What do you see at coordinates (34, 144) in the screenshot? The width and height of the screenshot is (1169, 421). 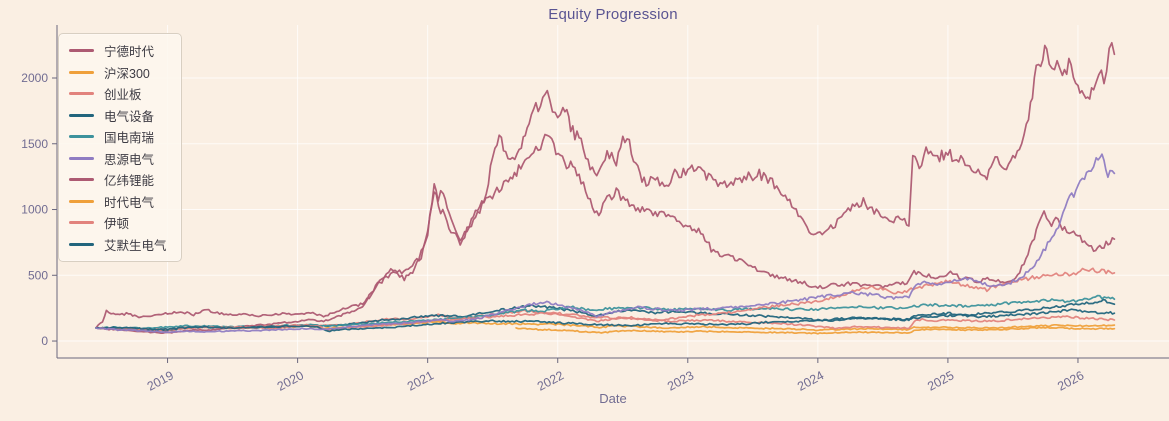 I see `y-axis-tick-label: 1500` at bounding box center [34, 144].